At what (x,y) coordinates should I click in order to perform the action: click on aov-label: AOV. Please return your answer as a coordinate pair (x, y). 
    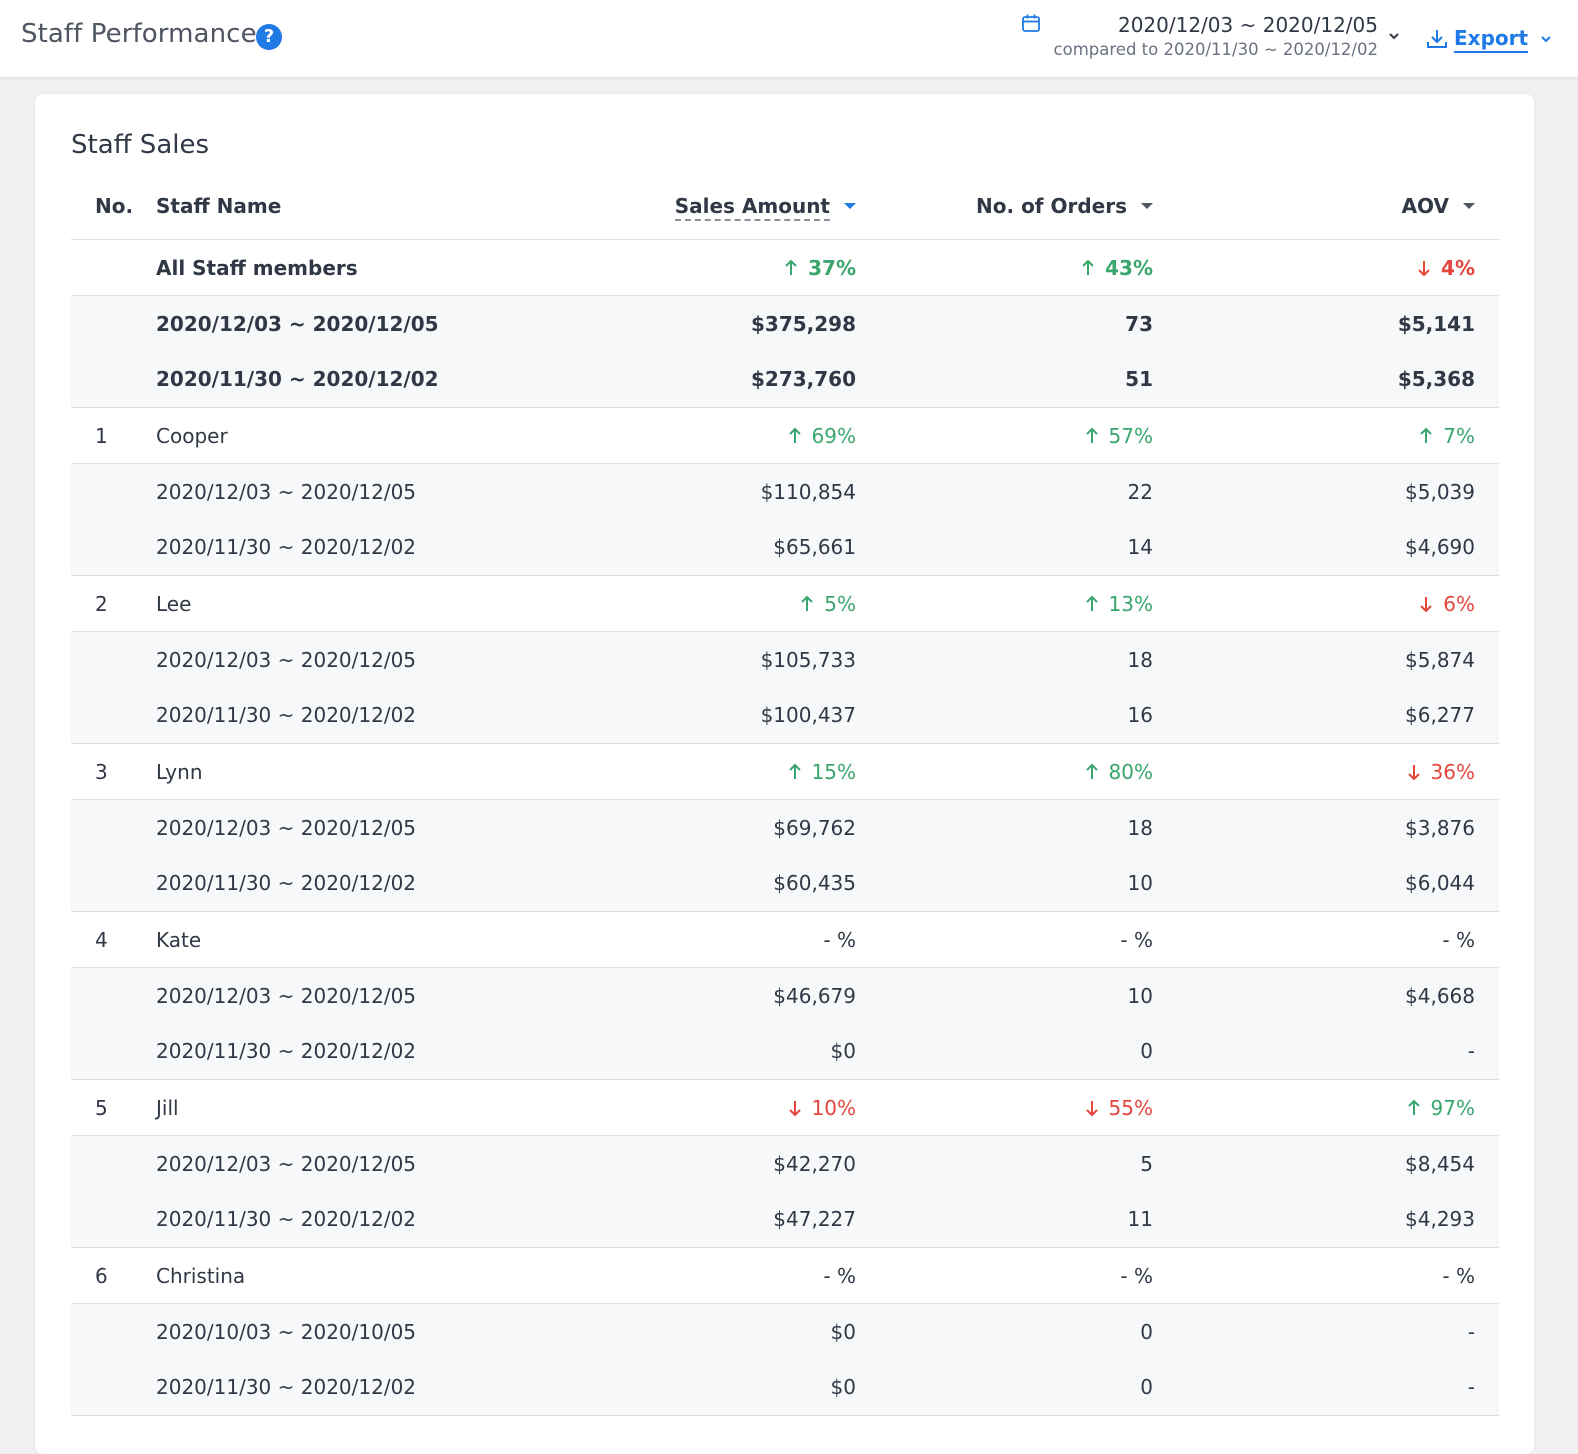
    Looking at the image, I should click on (1425, 206).